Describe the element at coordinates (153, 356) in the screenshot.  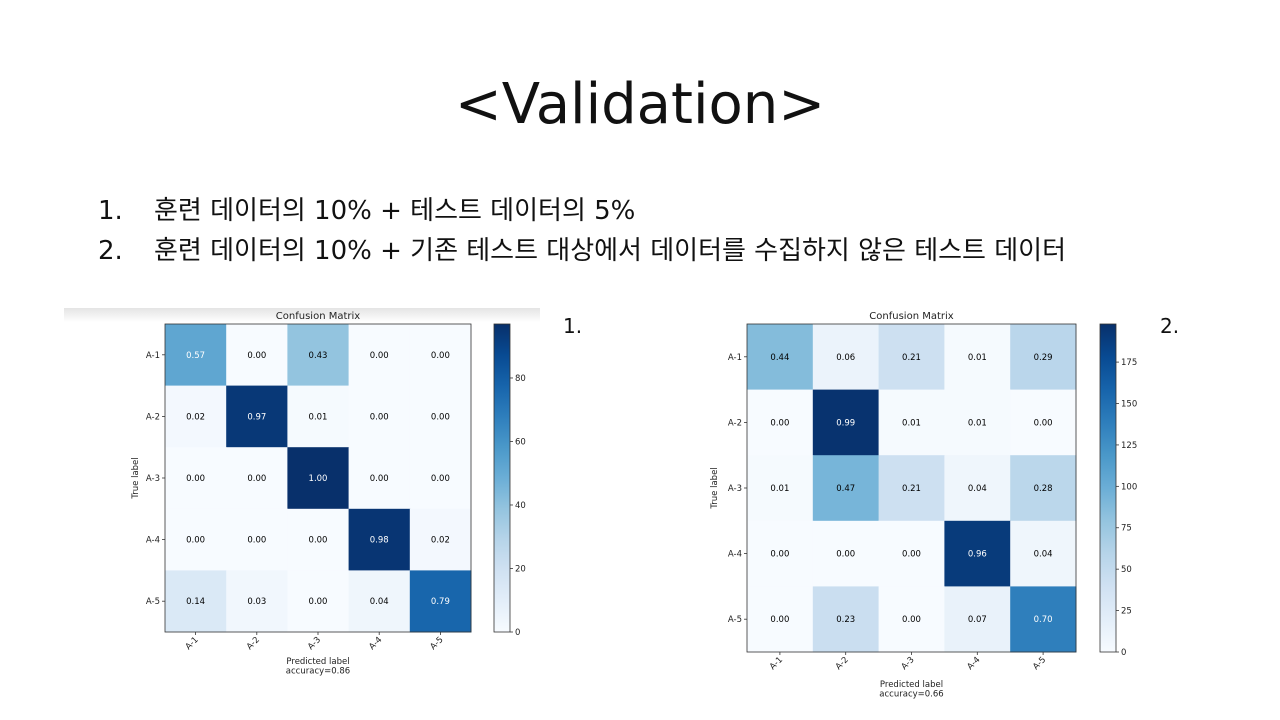
I see `y-tick-label: A-1` at that location.